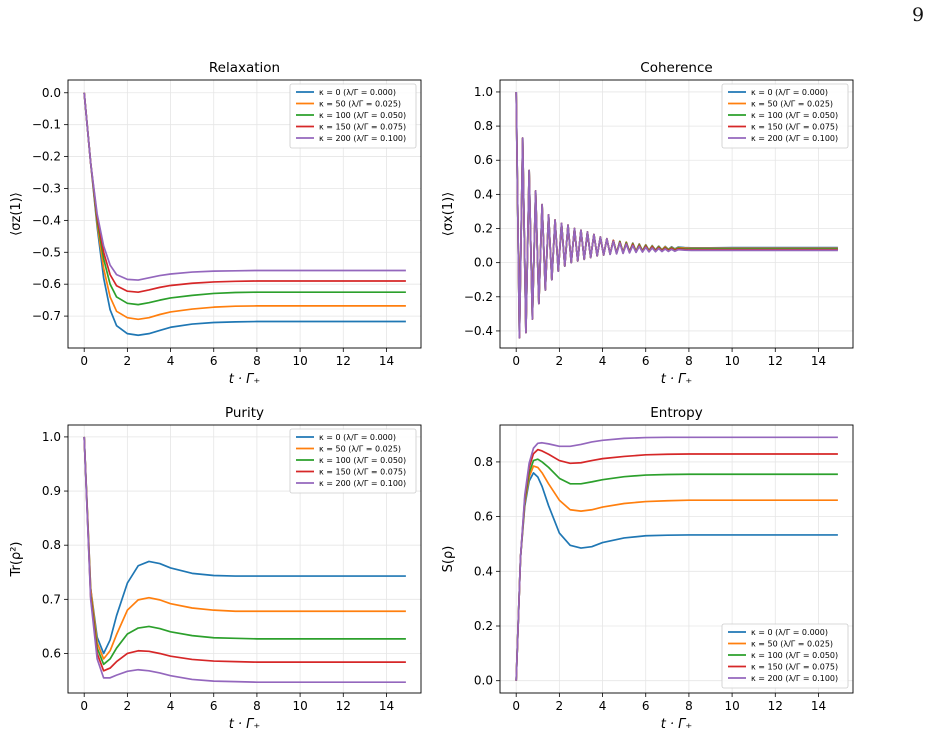 The image size is (944, 738). I want to click on chart-title: Entropy, so click(676, 413).